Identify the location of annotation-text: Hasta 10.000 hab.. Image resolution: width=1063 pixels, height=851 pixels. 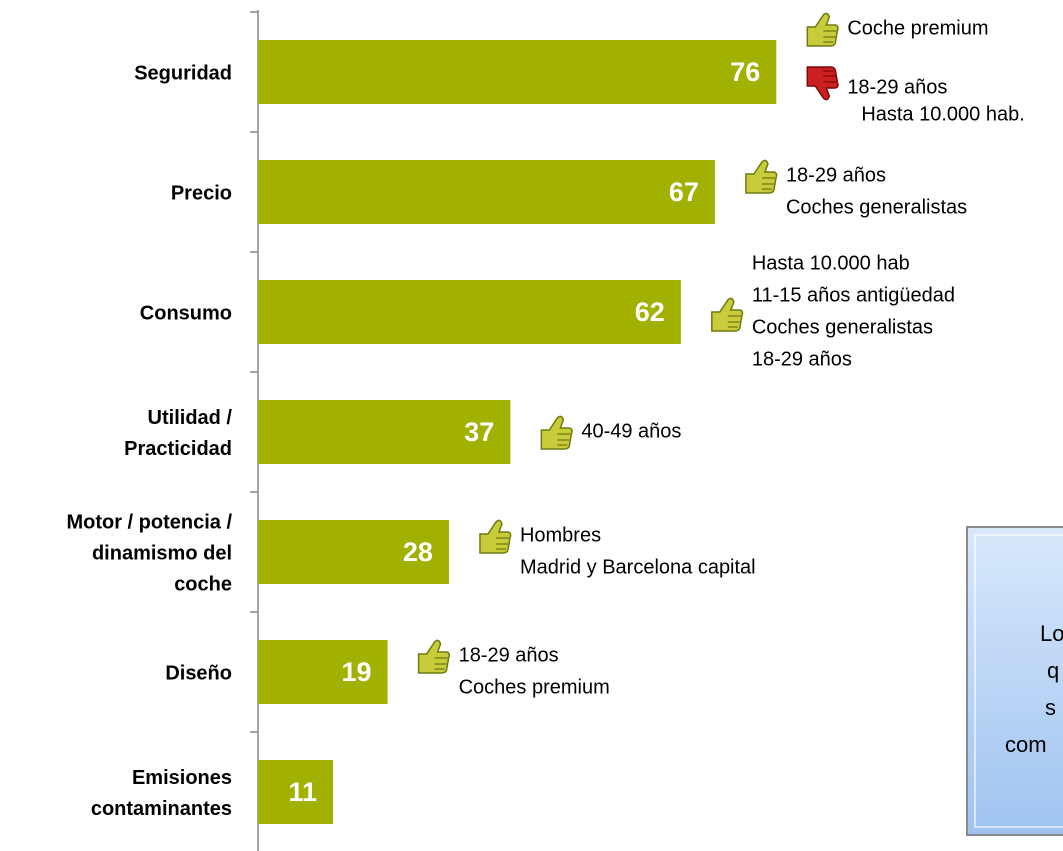
(942, 114).